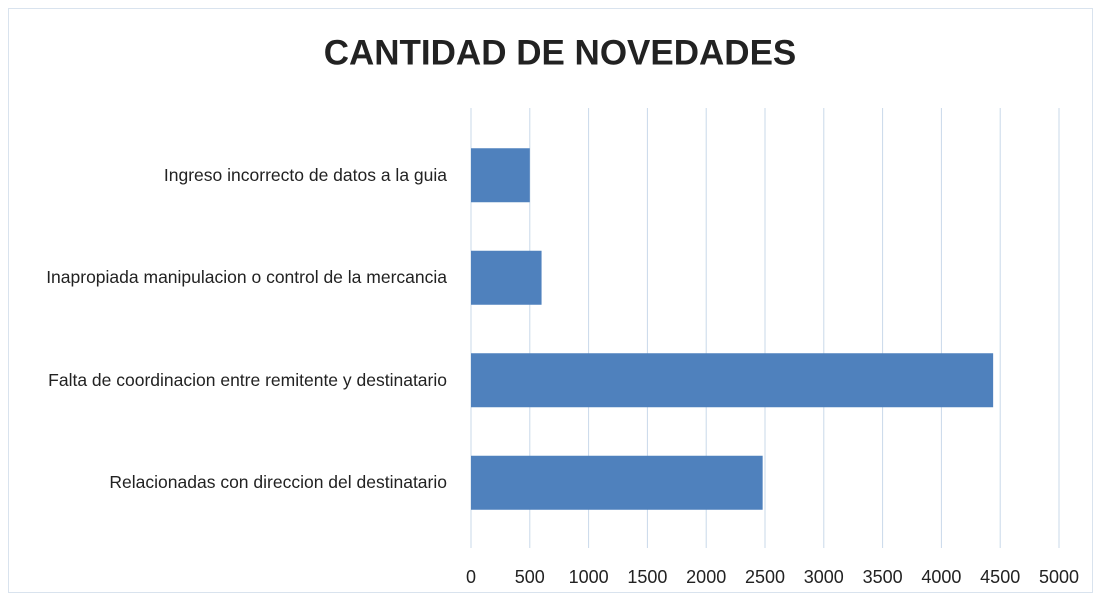 This screenshot has height=601, width=1101. I want to click on x-tick-label: 1500, so click(647, 577).